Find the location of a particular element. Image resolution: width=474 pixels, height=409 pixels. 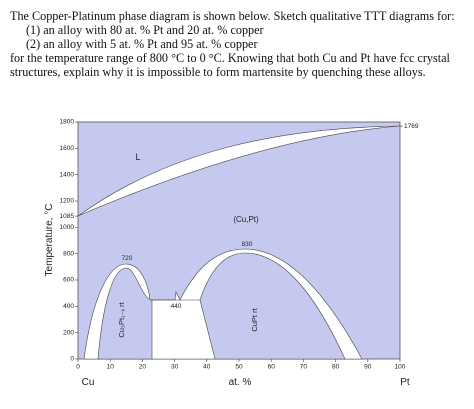

x-end-label: Pt is located at coordinates (405, 382).